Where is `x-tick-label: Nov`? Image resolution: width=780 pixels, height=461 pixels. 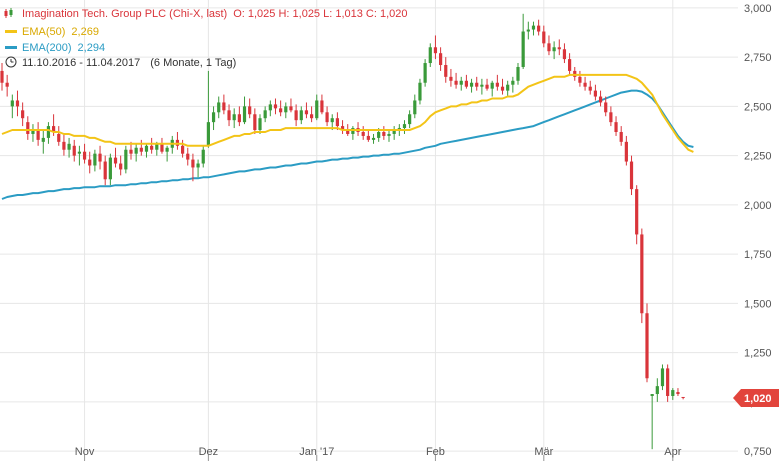 x-tick-label: Nov is located at coordinates (85, 452).